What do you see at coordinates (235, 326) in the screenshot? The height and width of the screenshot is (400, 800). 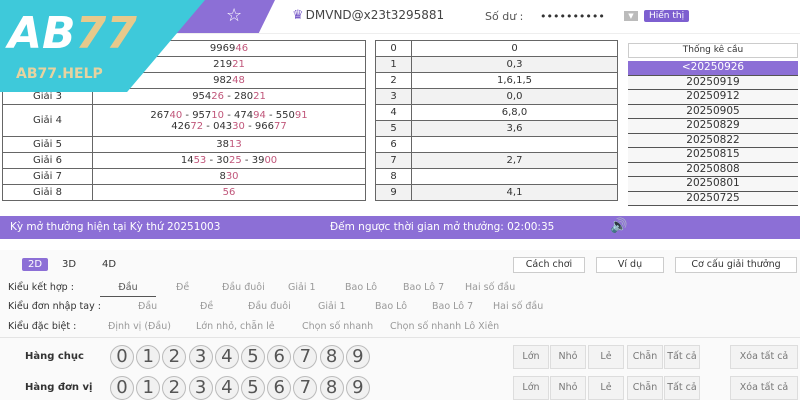 I see `option: Lớn nhỏ, chẵn lẻ` at bounding box center [235, 326].